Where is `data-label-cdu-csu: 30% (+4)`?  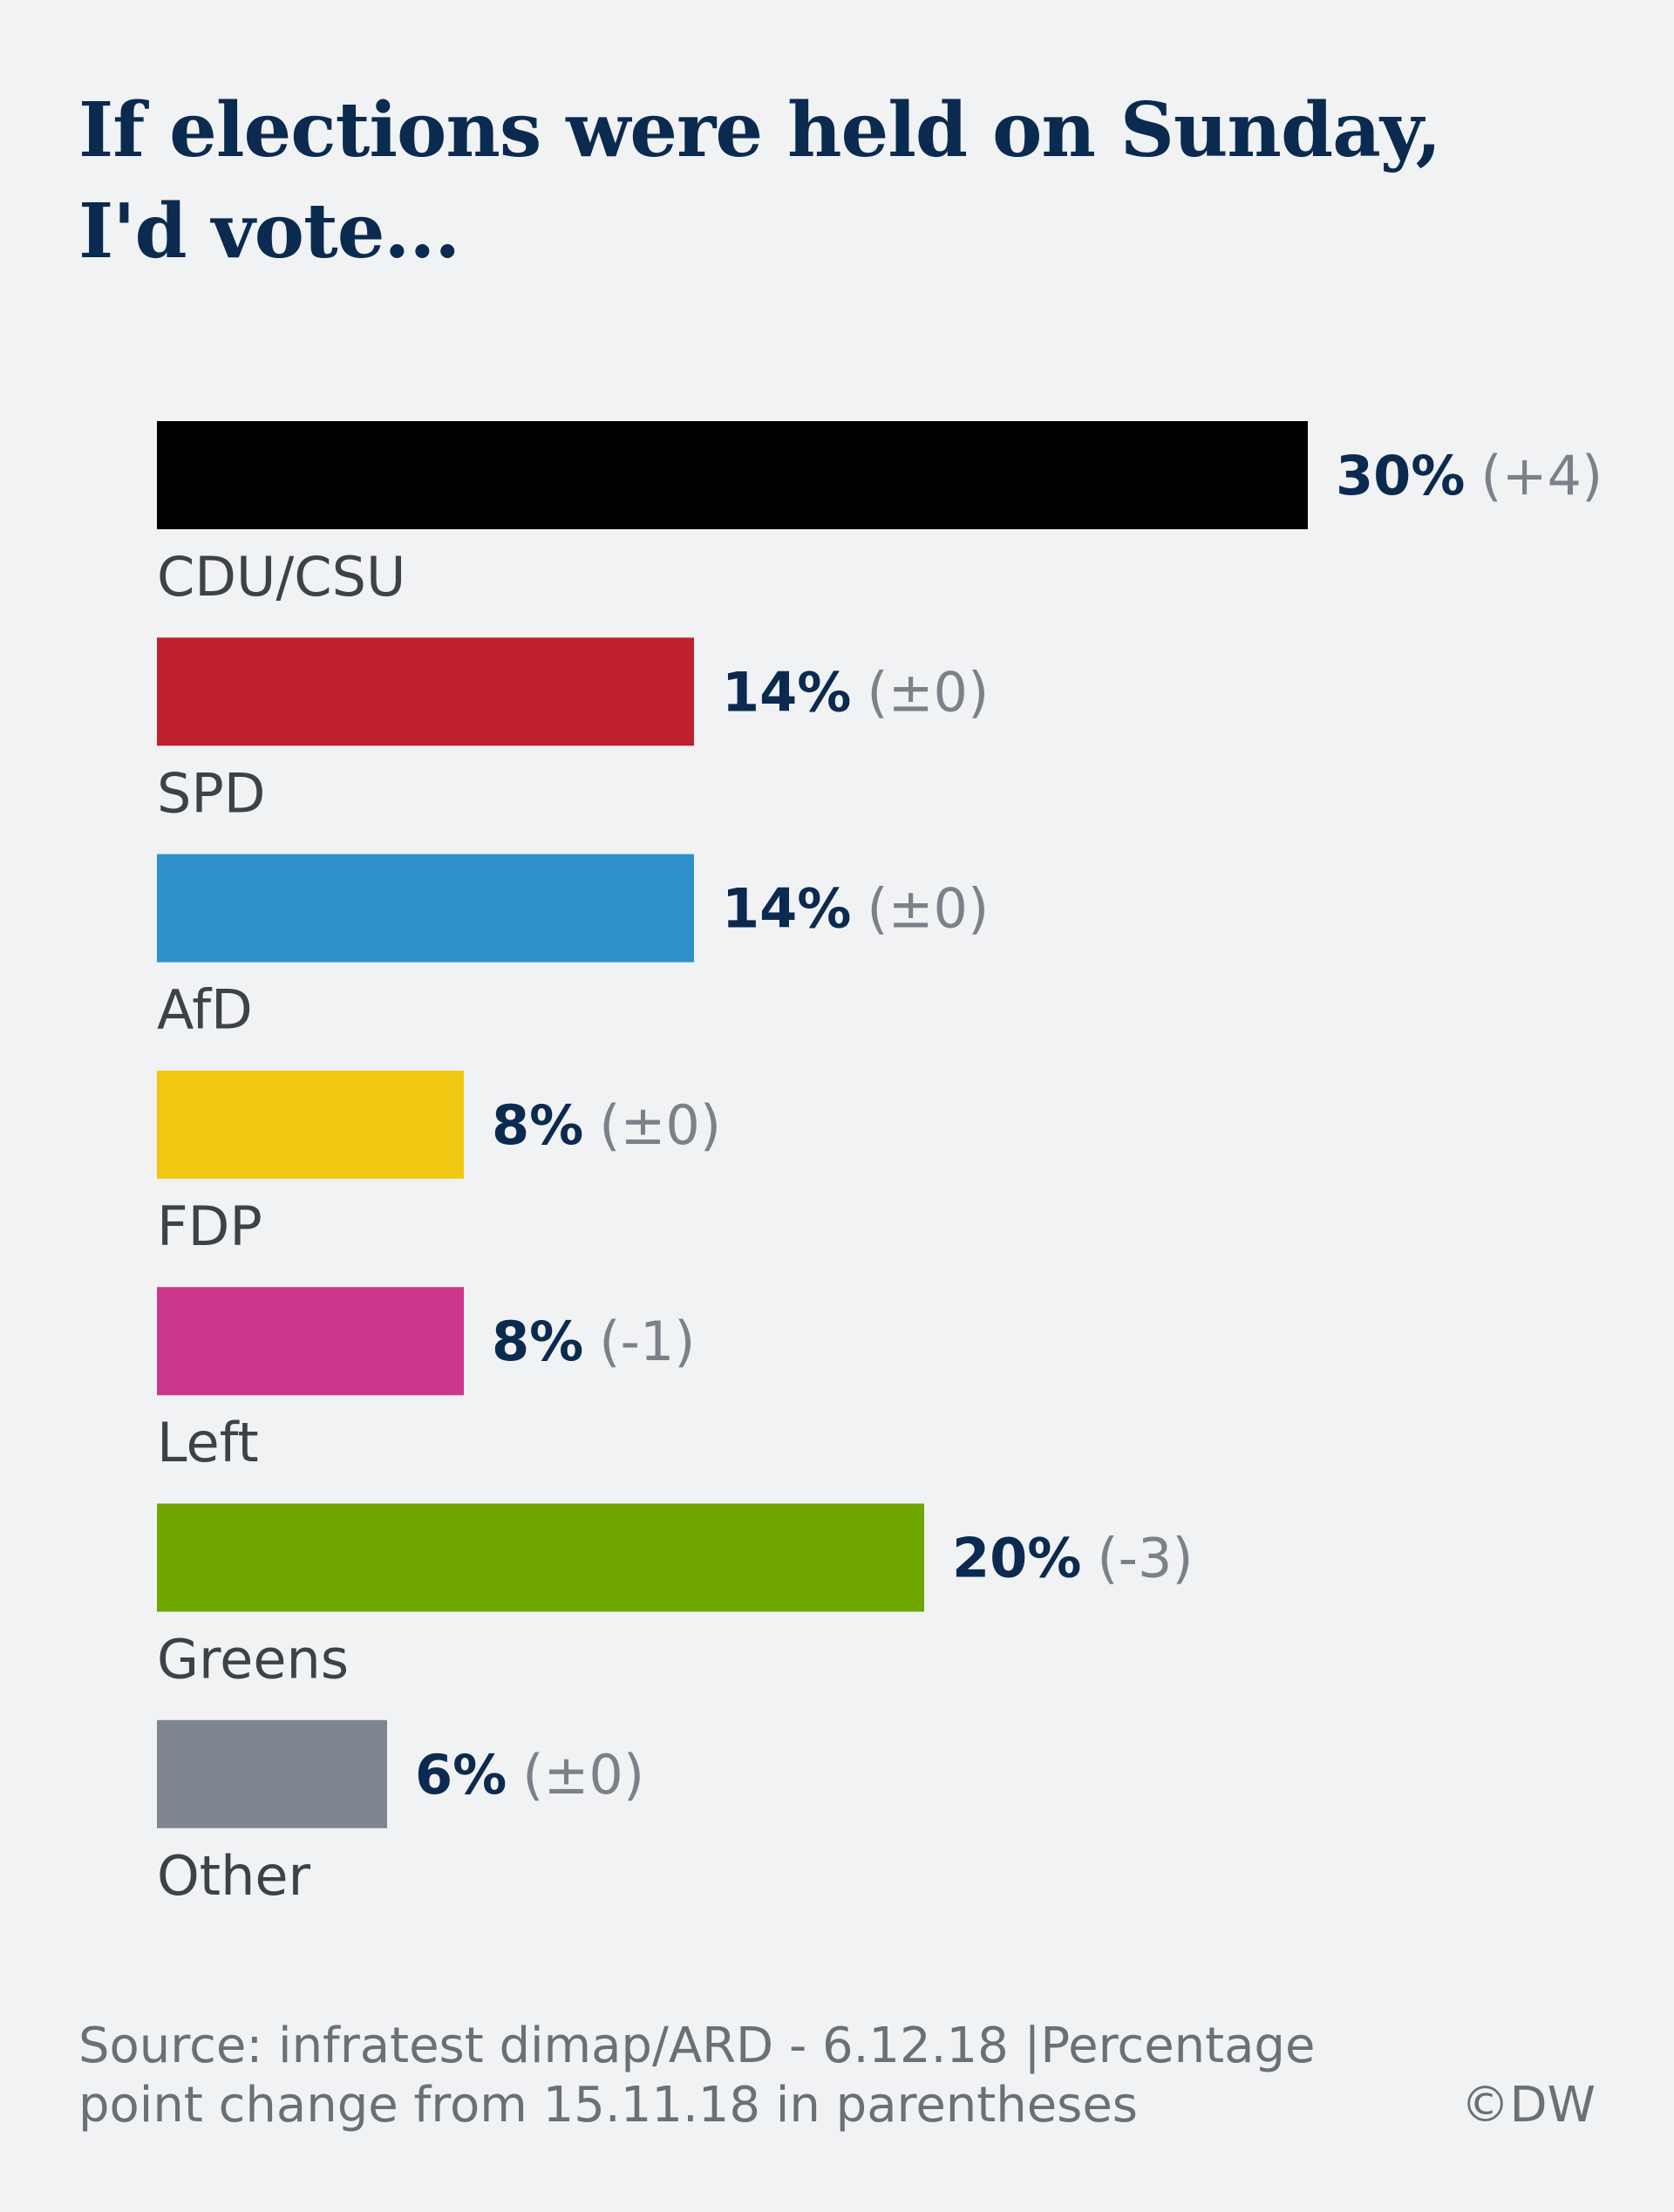
data-label-cdu-csu: 30% (+4) is located at coordinates (1469, 475).